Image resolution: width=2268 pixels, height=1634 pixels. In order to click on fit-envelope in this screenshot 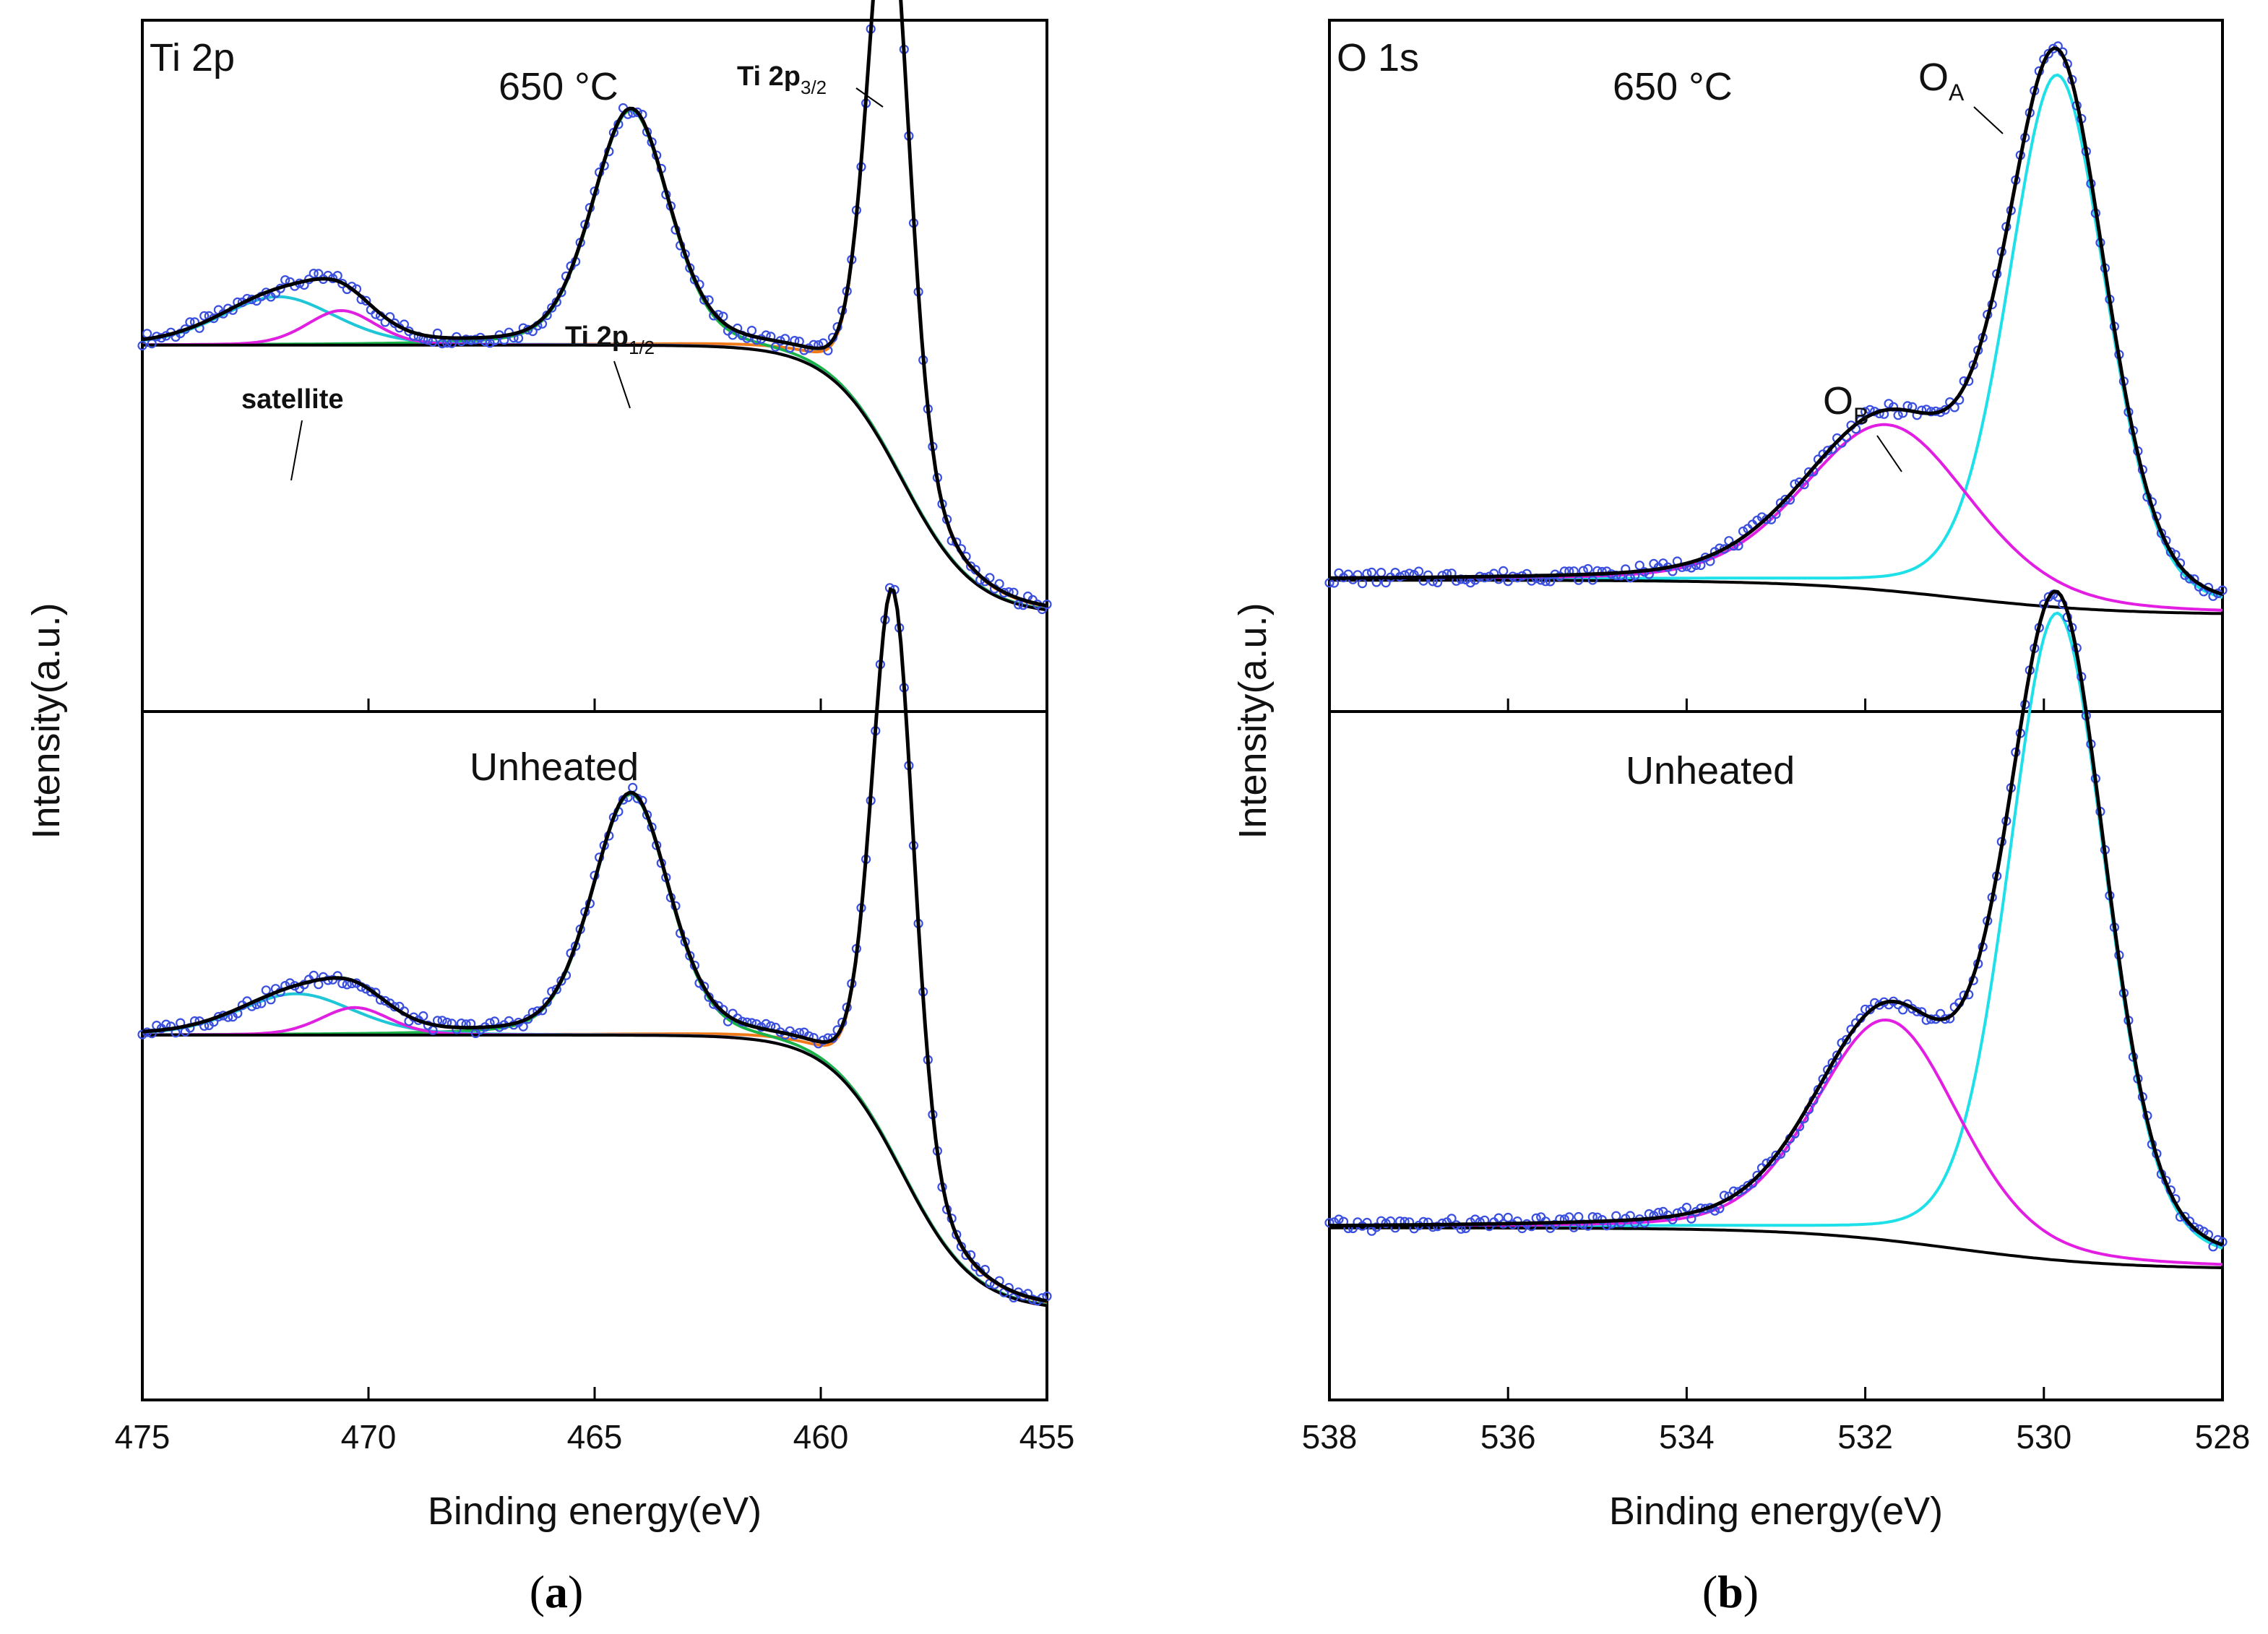, I will do `click(595, 304)`.